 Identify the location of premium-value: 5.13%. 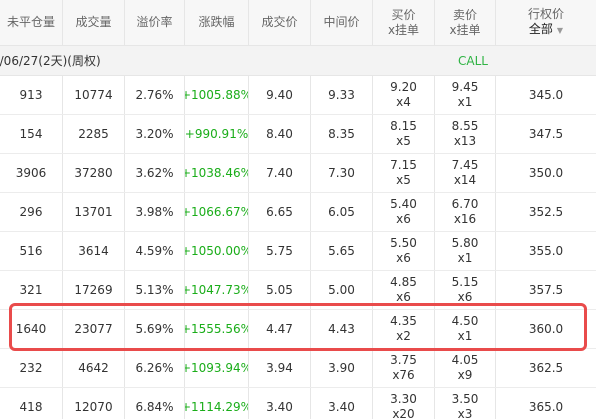
(154, 289).